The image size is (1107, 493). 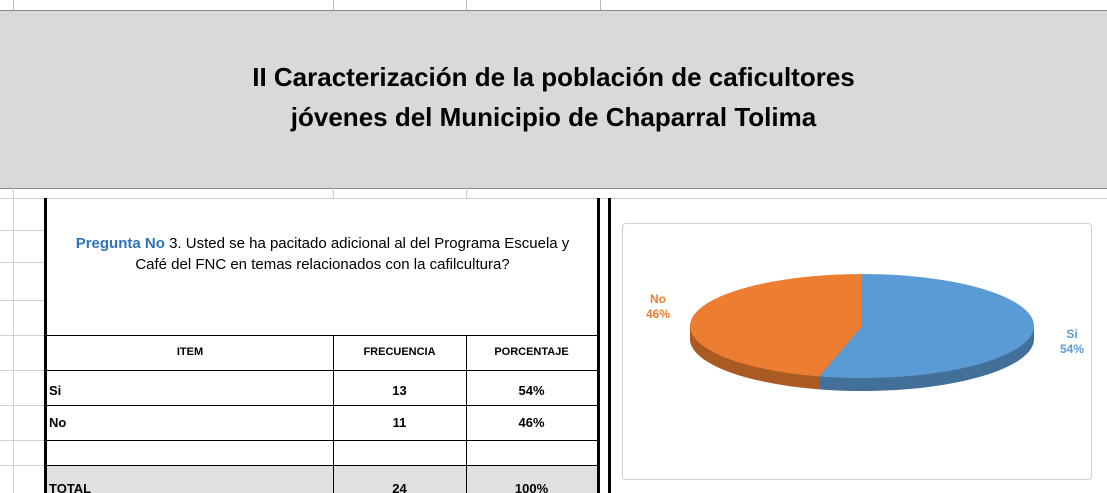 I want to click on table-cell: PORCENTAJE, so click(x=531, y=352).